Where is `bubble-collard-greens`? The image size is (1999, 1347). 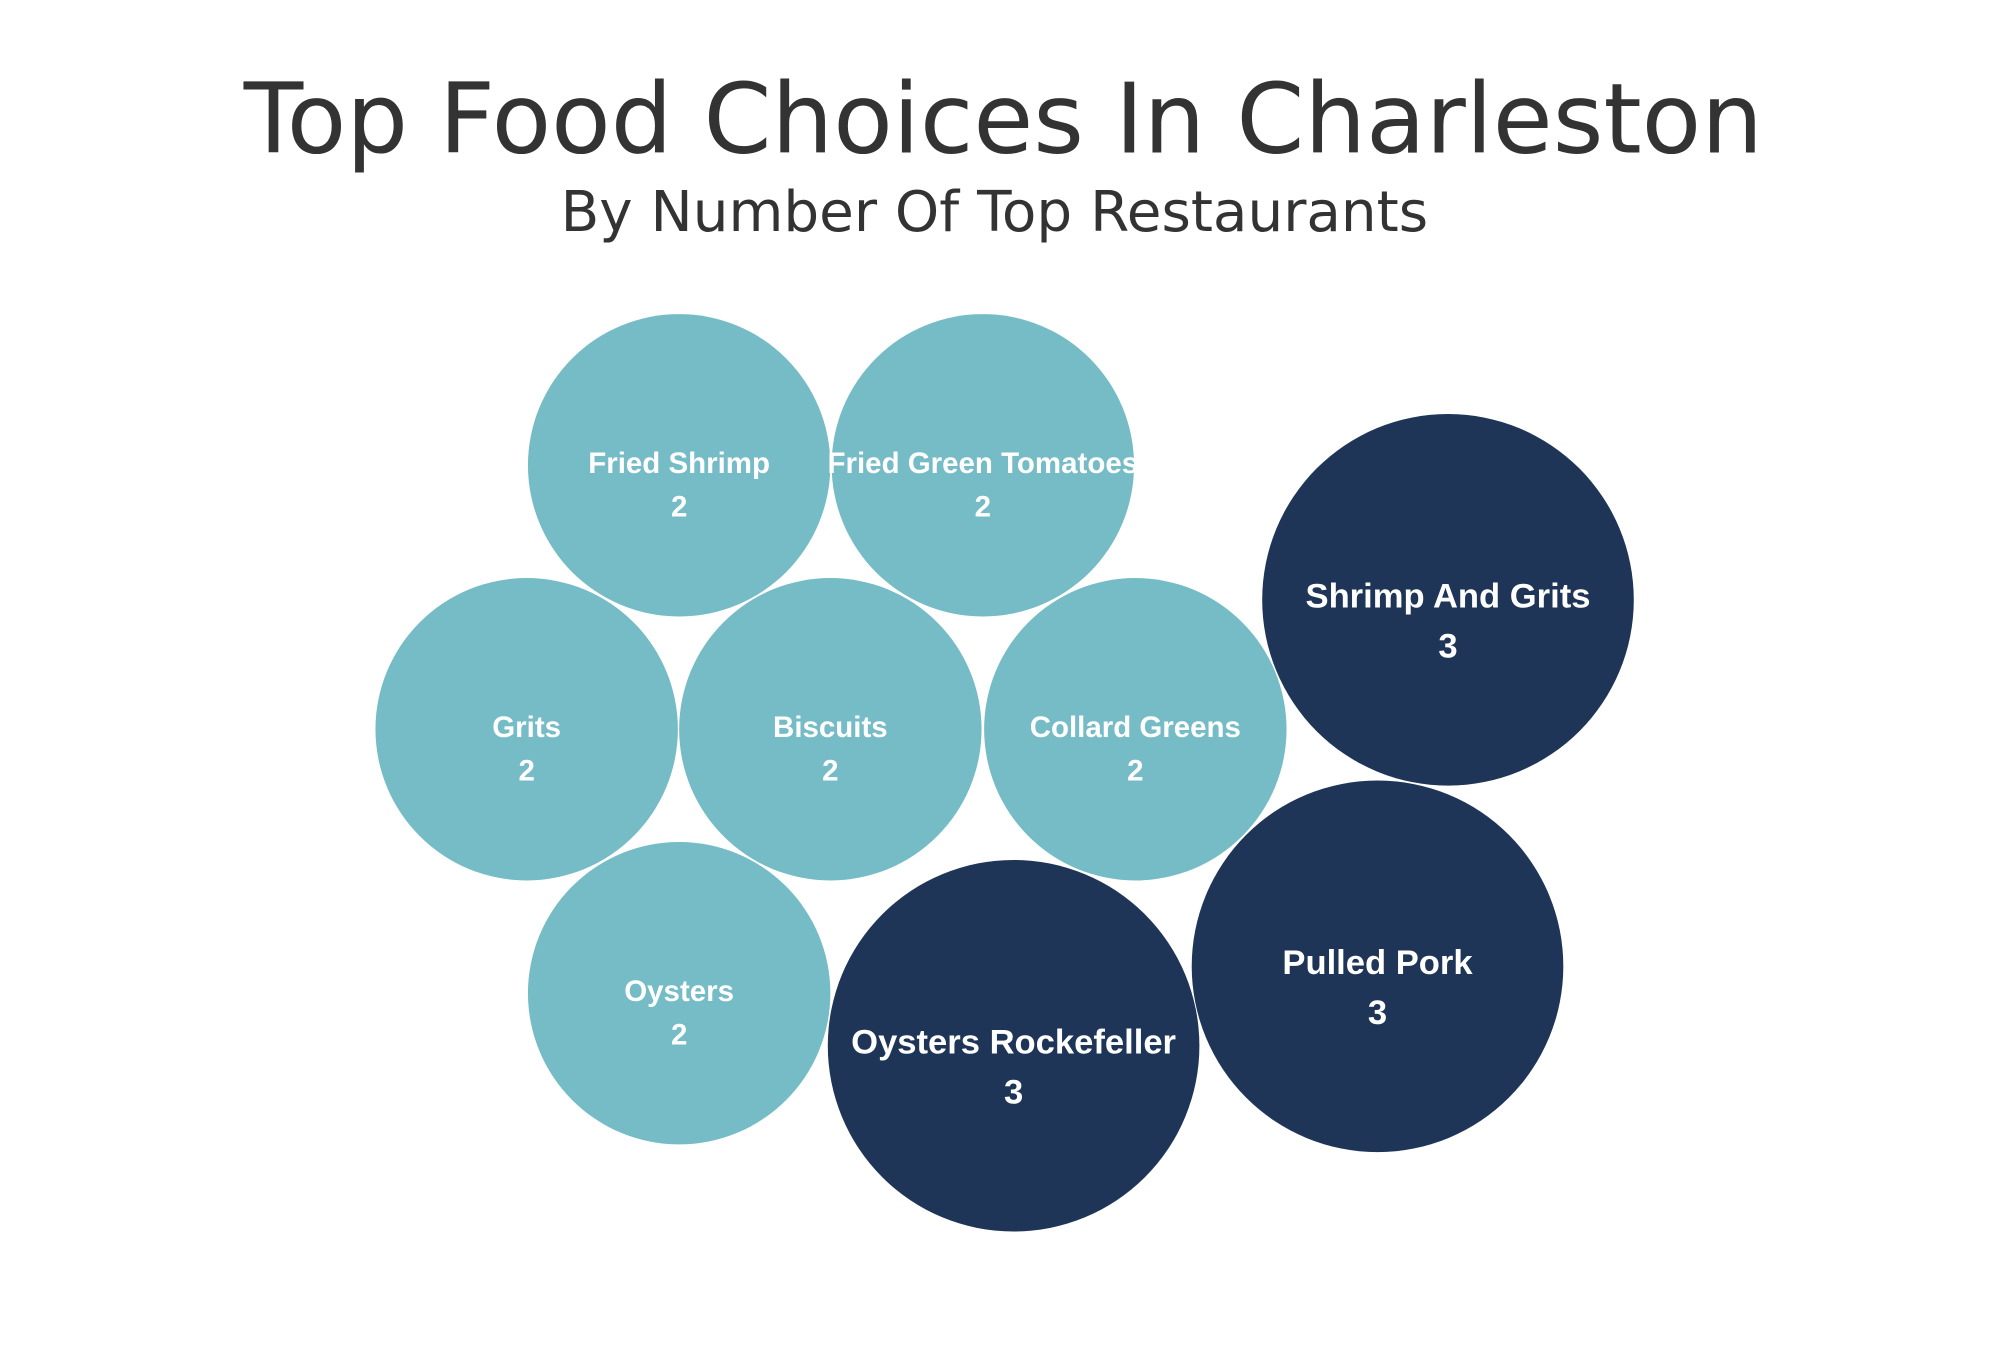 bubble-collard-greens is located at coordinates (1135, 729).